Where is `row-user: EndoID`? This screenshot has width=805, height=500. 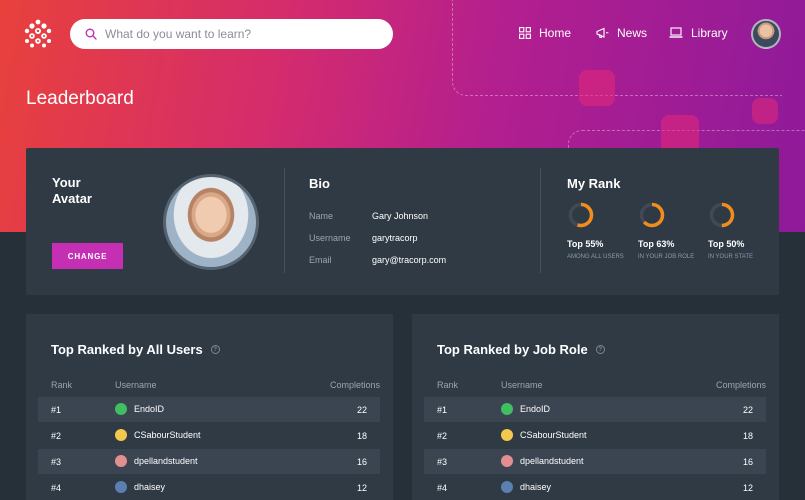
row-user: EndoID is located at coordinates (139, 409).